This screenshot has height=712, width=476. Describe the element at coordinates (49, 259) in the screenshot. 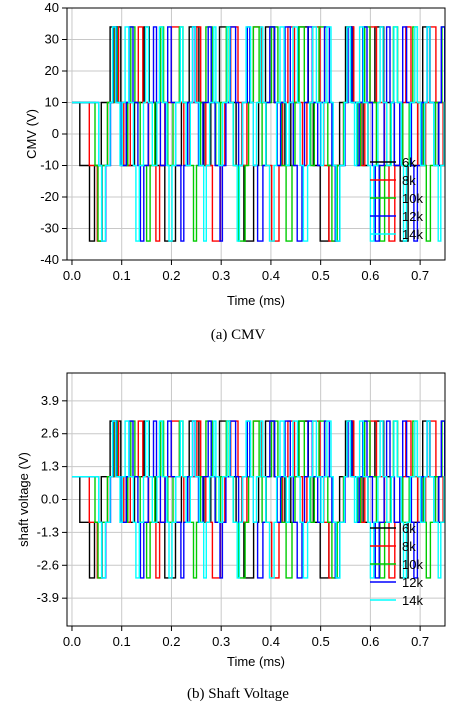

I see `y-tick-label: -40` at that location.